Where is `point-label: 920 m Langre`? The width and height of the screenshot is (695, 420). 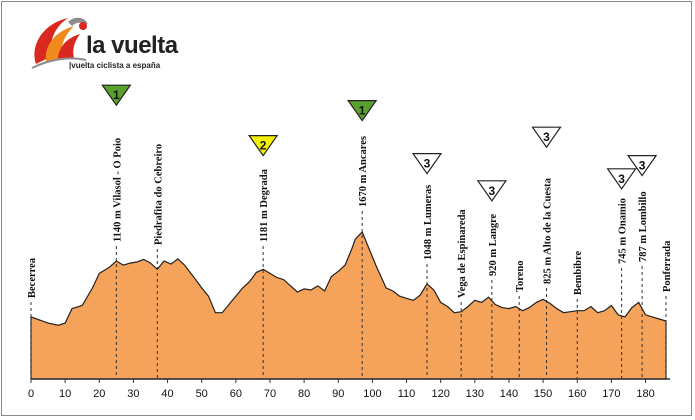 point-label: 920 m Langre is located at coordinates (493, 244).